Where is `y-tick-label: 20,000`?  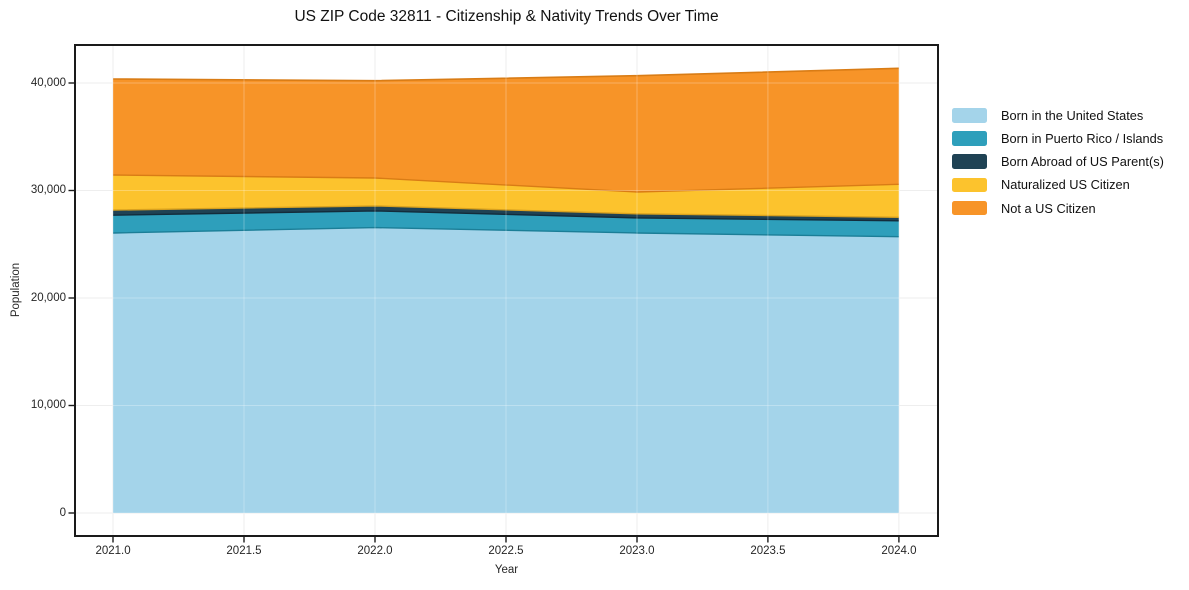
y-tick-label: 20,000 is located at coordinates (48, 297).